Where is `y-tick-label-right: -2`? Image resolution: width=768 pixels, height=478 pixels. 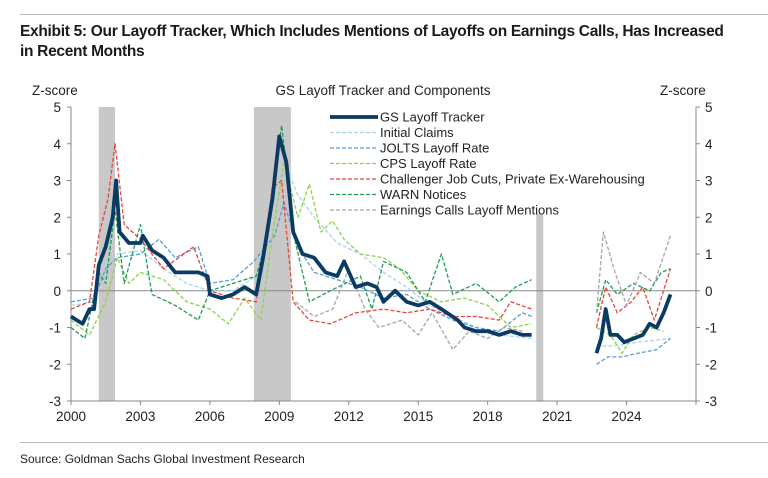 y-tick-label-right: -2 is located at coordinates (711, 364).